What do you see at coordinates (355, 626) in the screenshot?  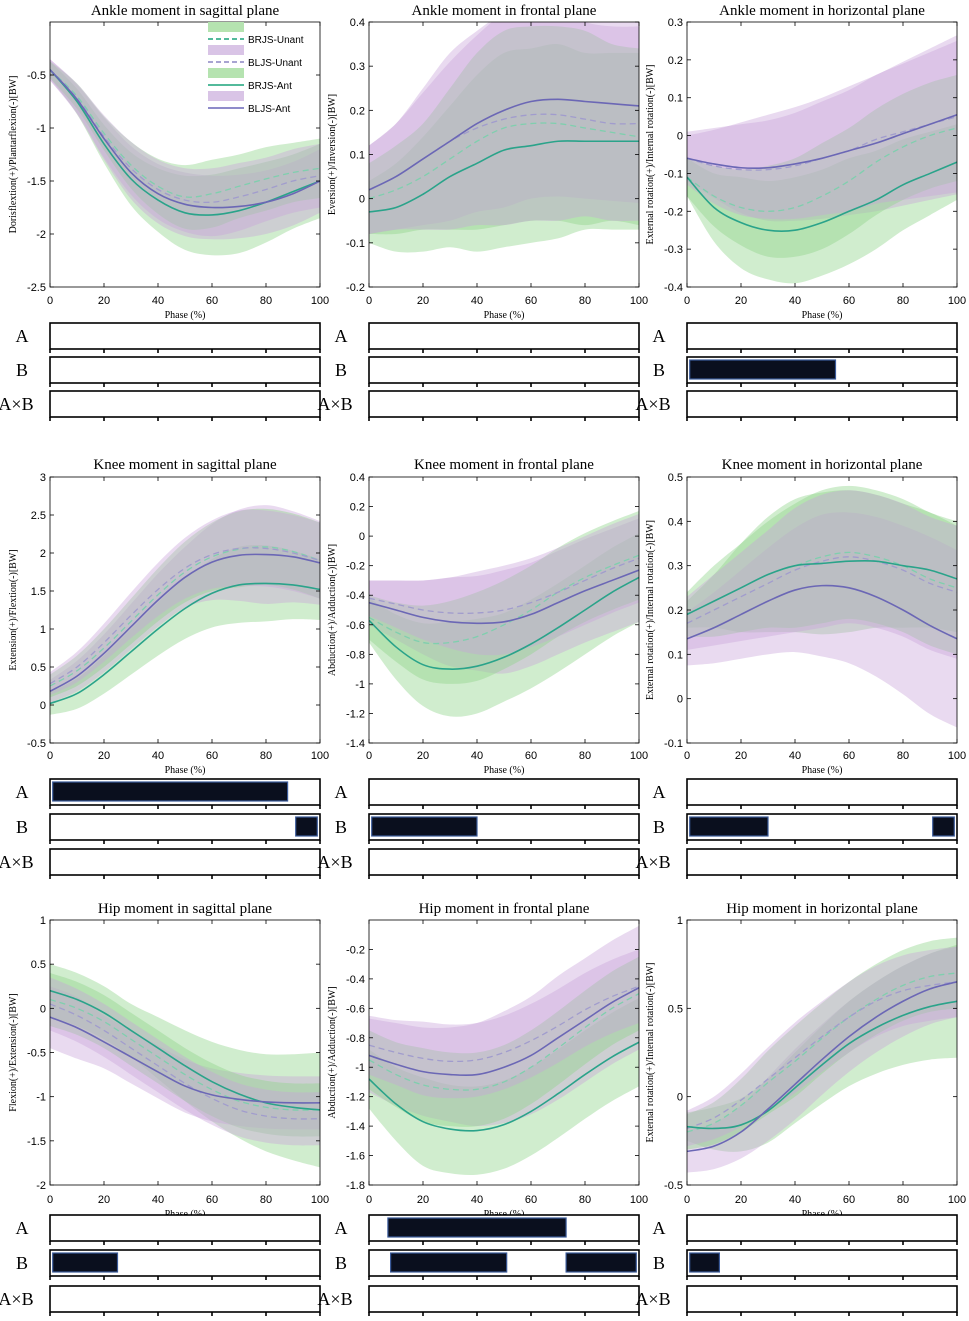 I see `y-tick-label: -0.6` at bounding box center [355, 626].